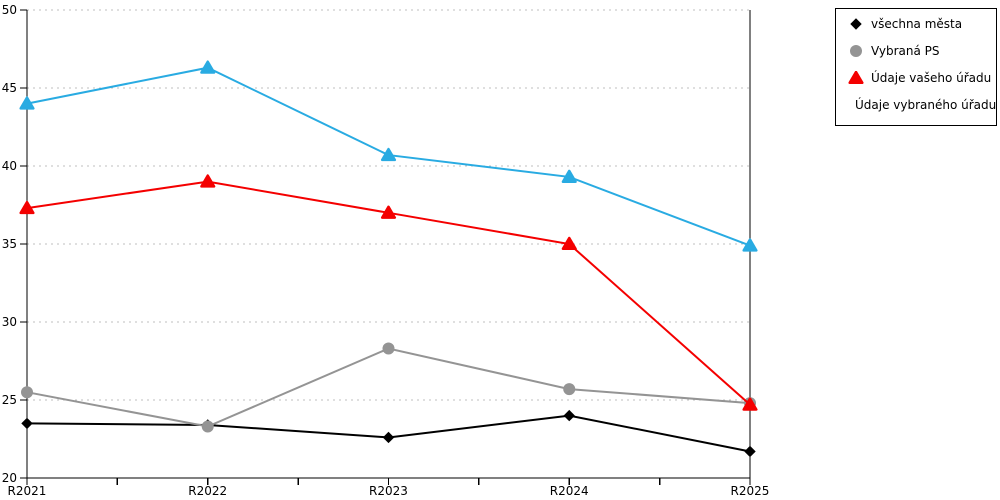 Image resolution: width=1000 pixels, height=500 pixels. I want to click on circle-legend-icon, so click(856, 50).